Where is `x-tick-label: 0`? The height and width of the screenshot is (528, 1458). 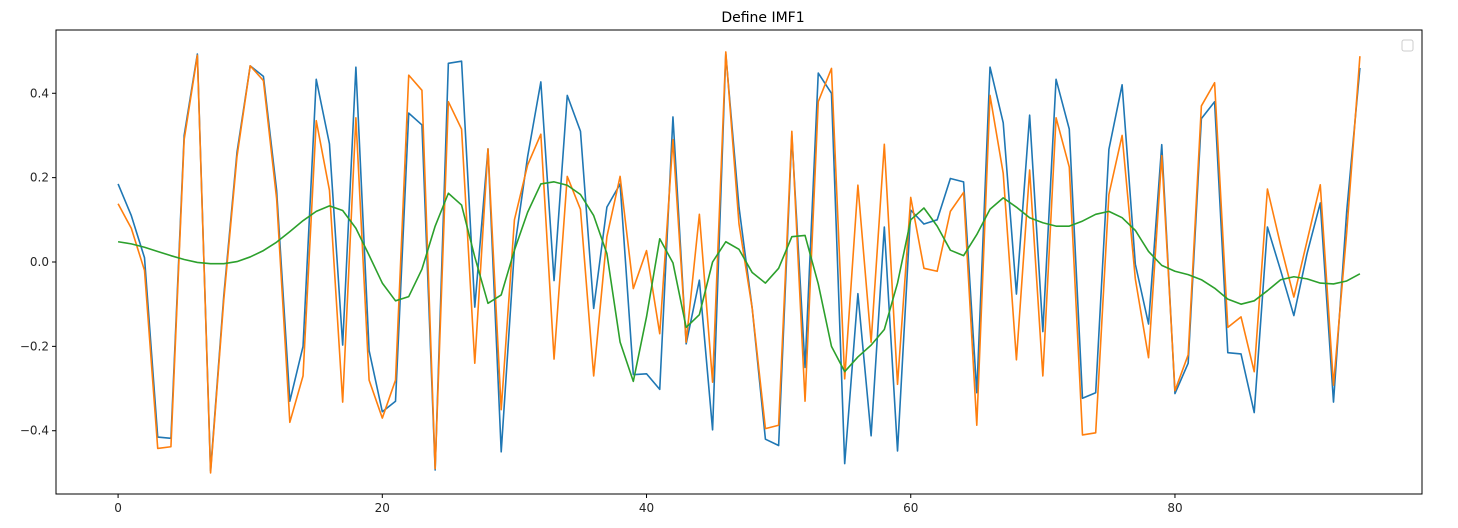
x-tick-label: 0 is located at coordinates (118, 508).